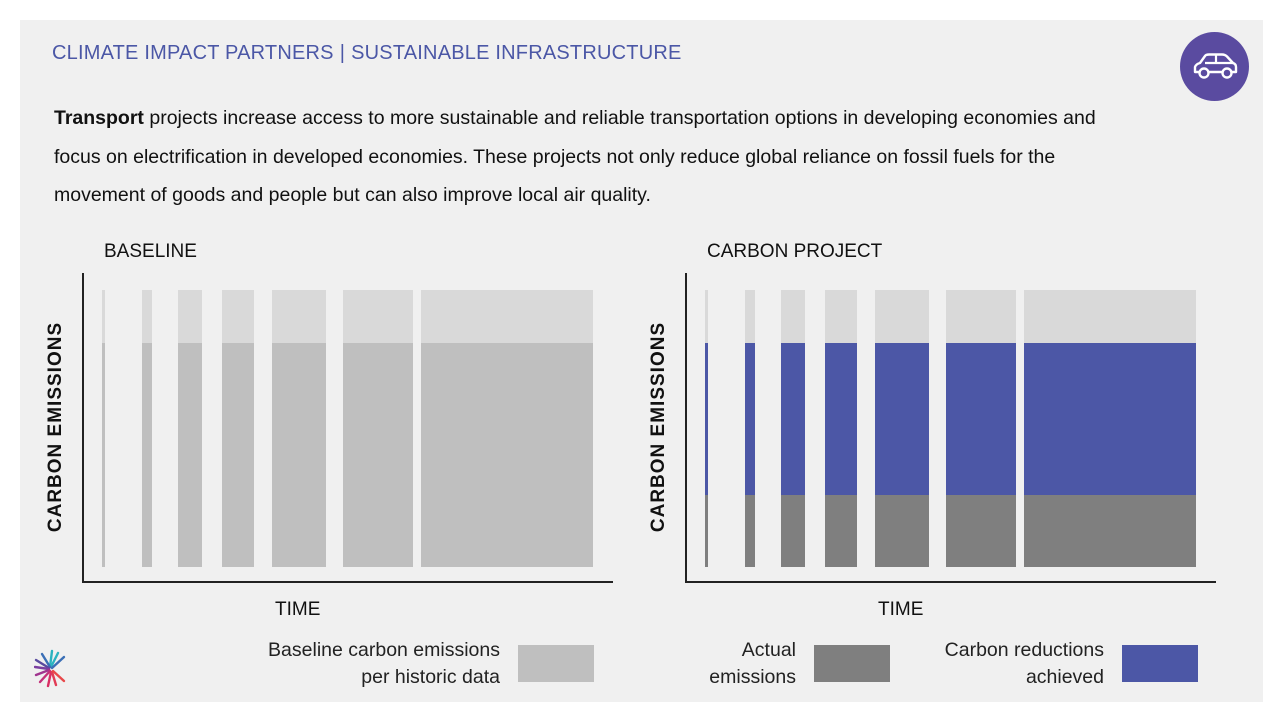  What do you see at coordinates (1110, 316) in the screenshot?
I see `project-bar-7-top` at bounding box center [1110, 316].